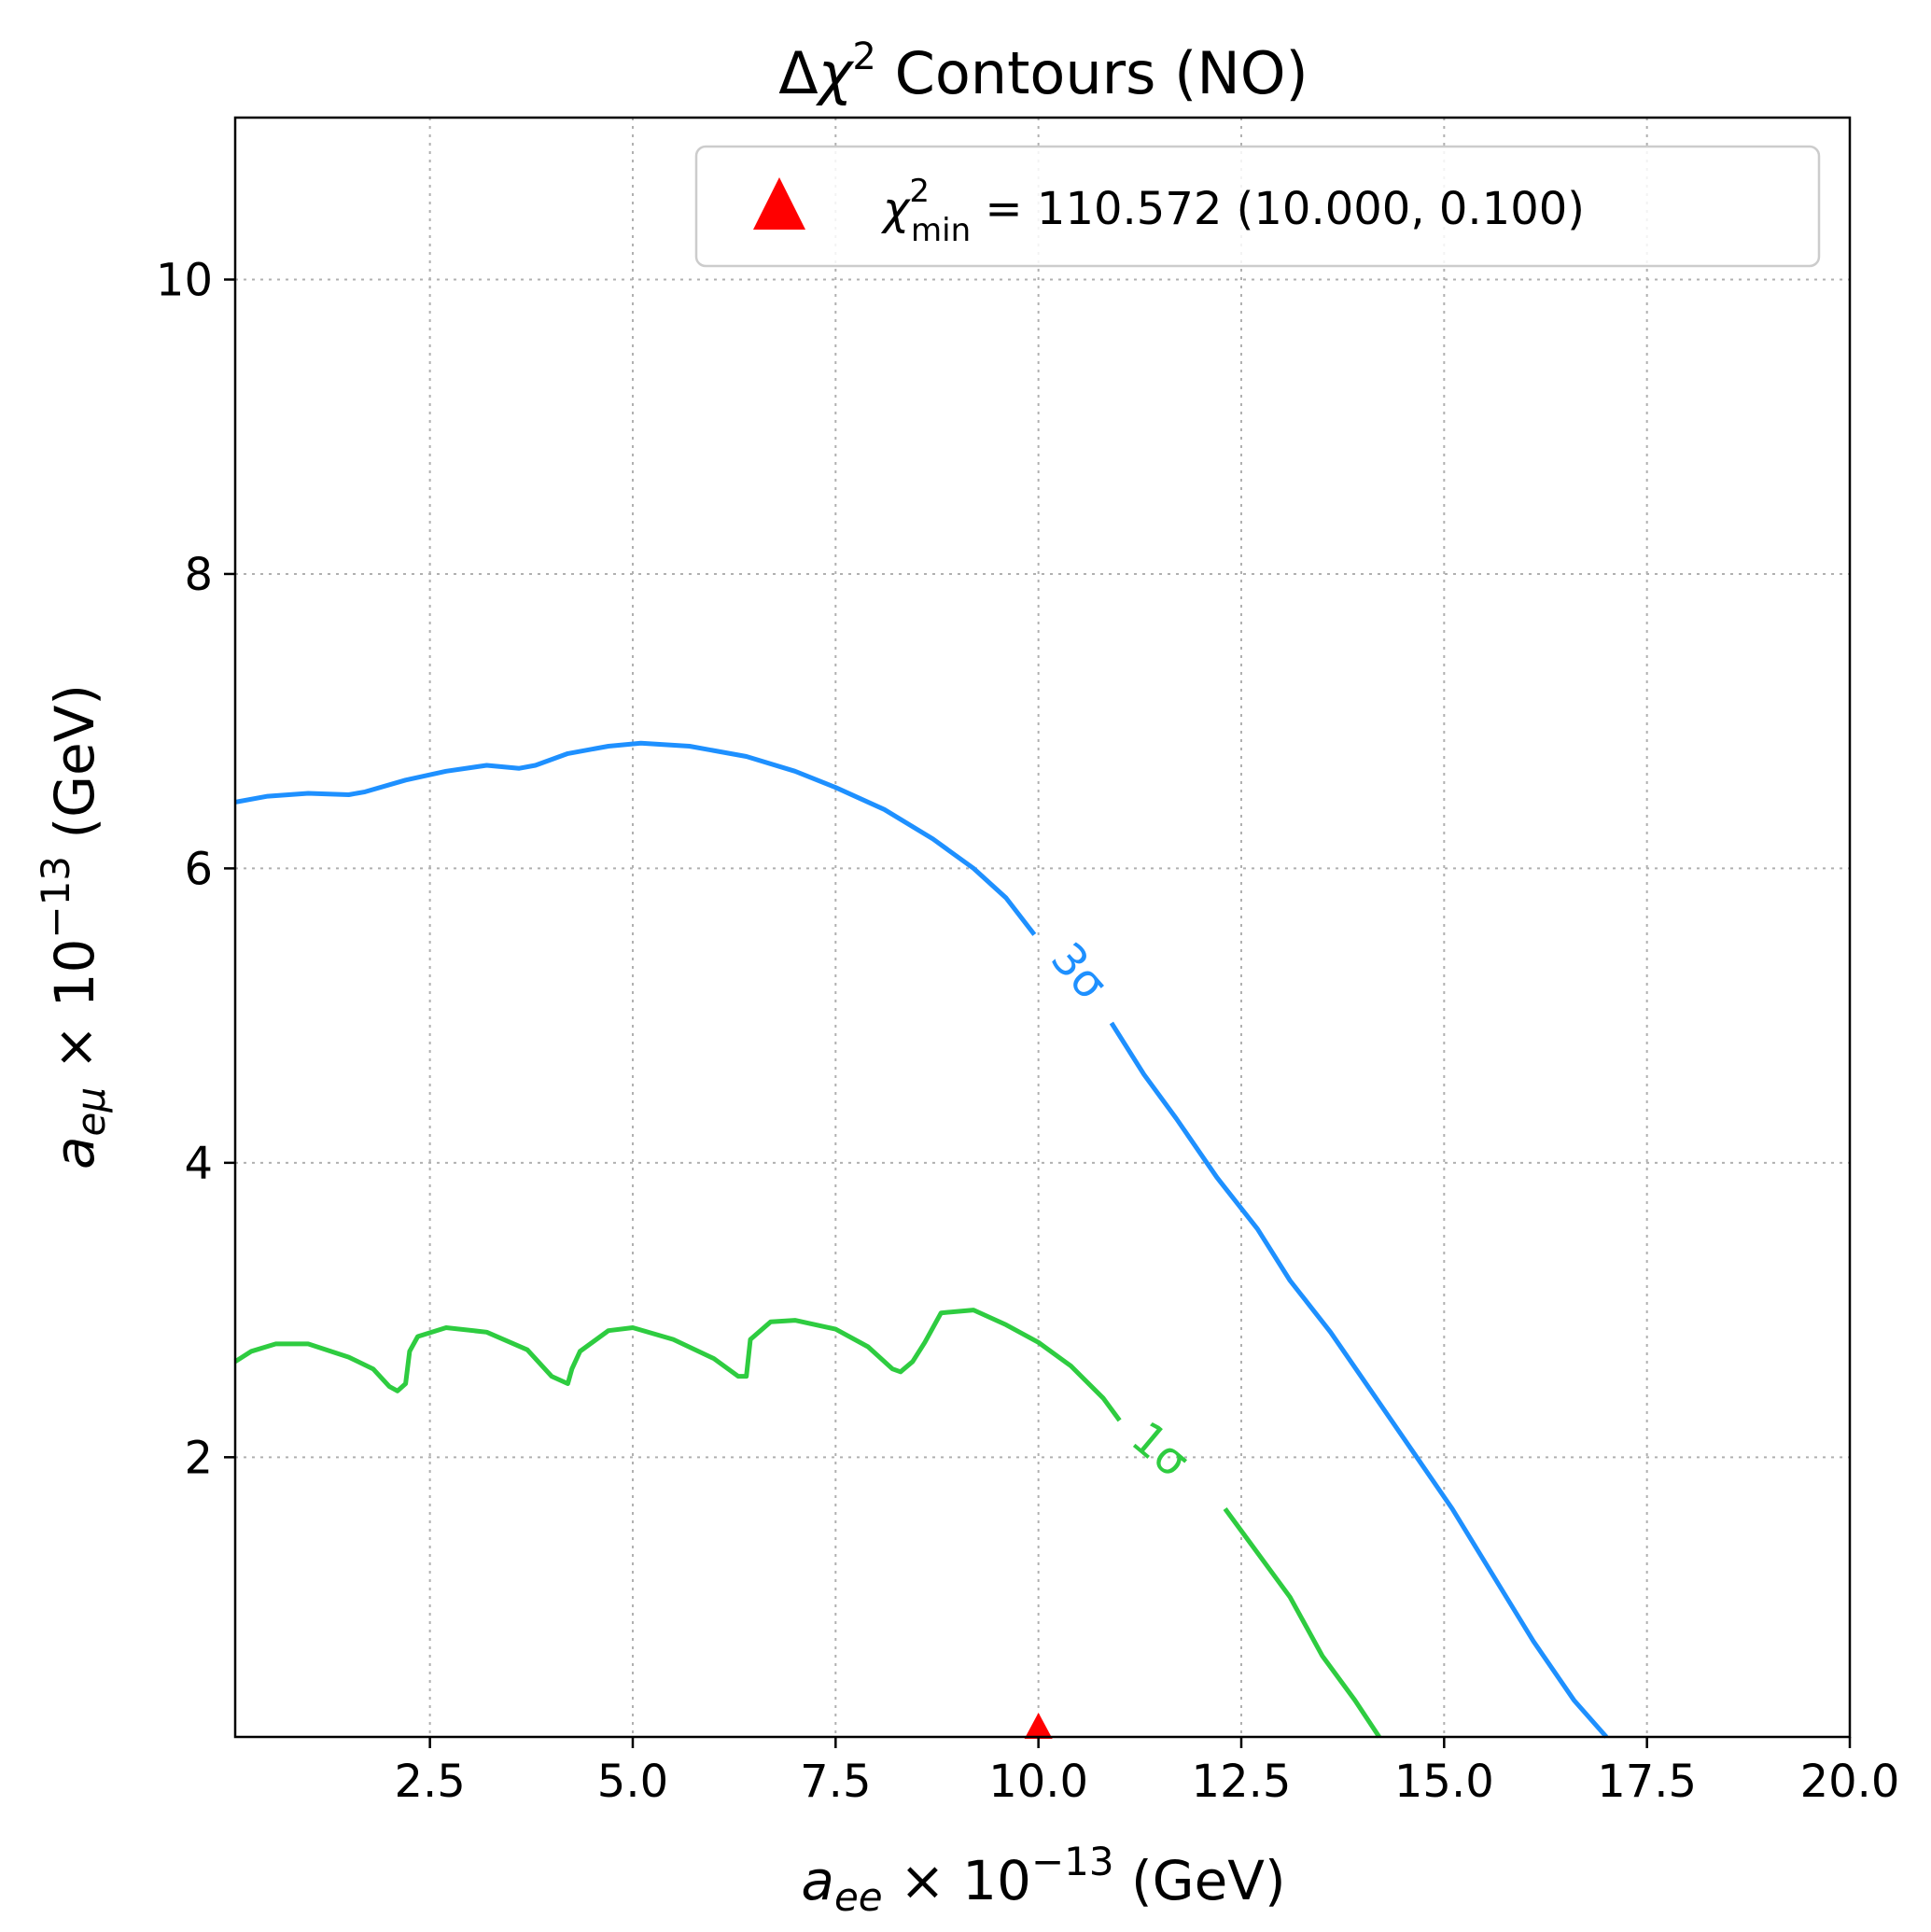  What do you see at coordinates (1242, 1782) in the screenshot?
I see `x-tick-label: 12.5` at bounding box center [1242, 1782].